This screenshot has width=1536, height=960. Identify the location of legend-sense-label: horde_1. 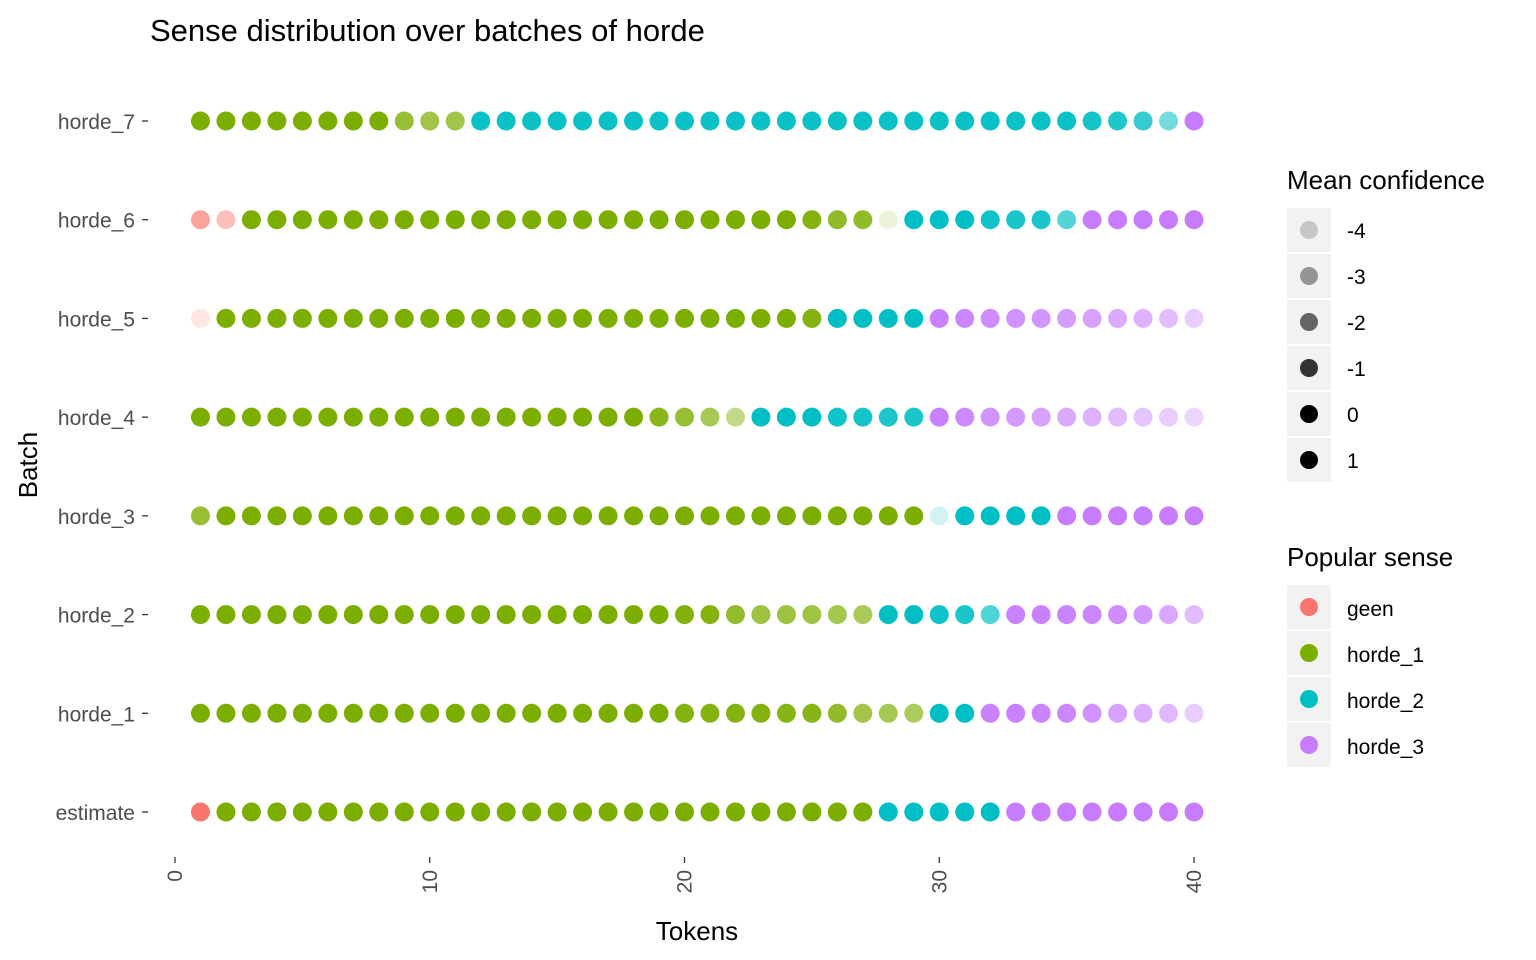
(1385, 655).